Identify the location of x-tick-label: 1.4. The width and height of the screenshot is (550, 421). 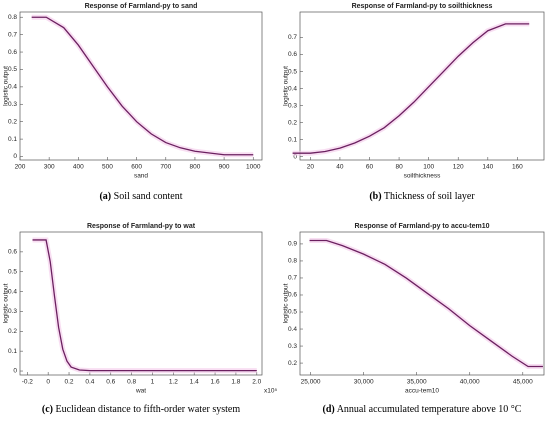
(194, 382).